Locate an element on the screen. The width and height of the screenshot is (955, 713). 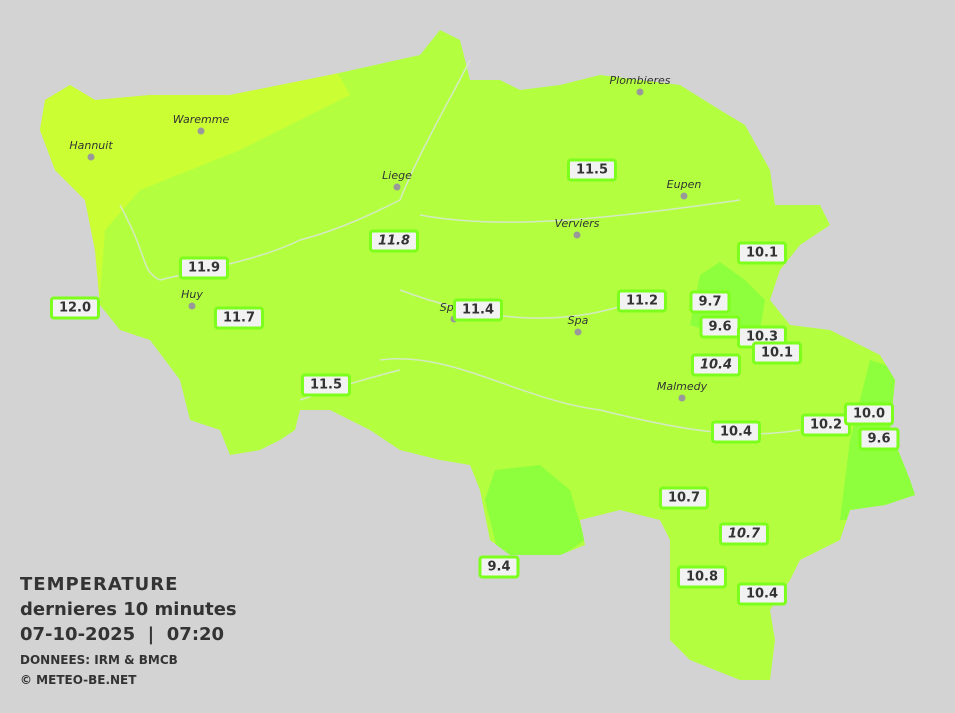
city-label: Waremme is located at coordinates (201, 119).